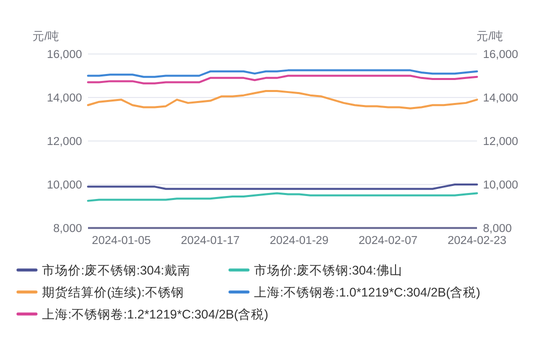 The height and width of the screenshot is (339, 542). What do you see at coordinates (477, 241) in the screenshot?
I see `x-tick-label: 2024-02-23` at bounding box center [477, 241].